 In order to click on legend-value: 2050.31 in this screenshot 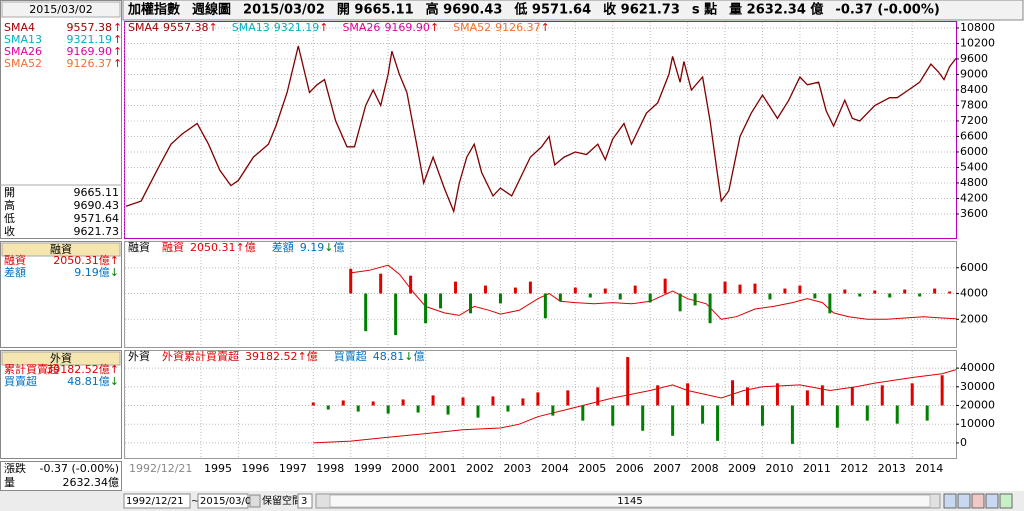, I will do `click(213, 247)`.